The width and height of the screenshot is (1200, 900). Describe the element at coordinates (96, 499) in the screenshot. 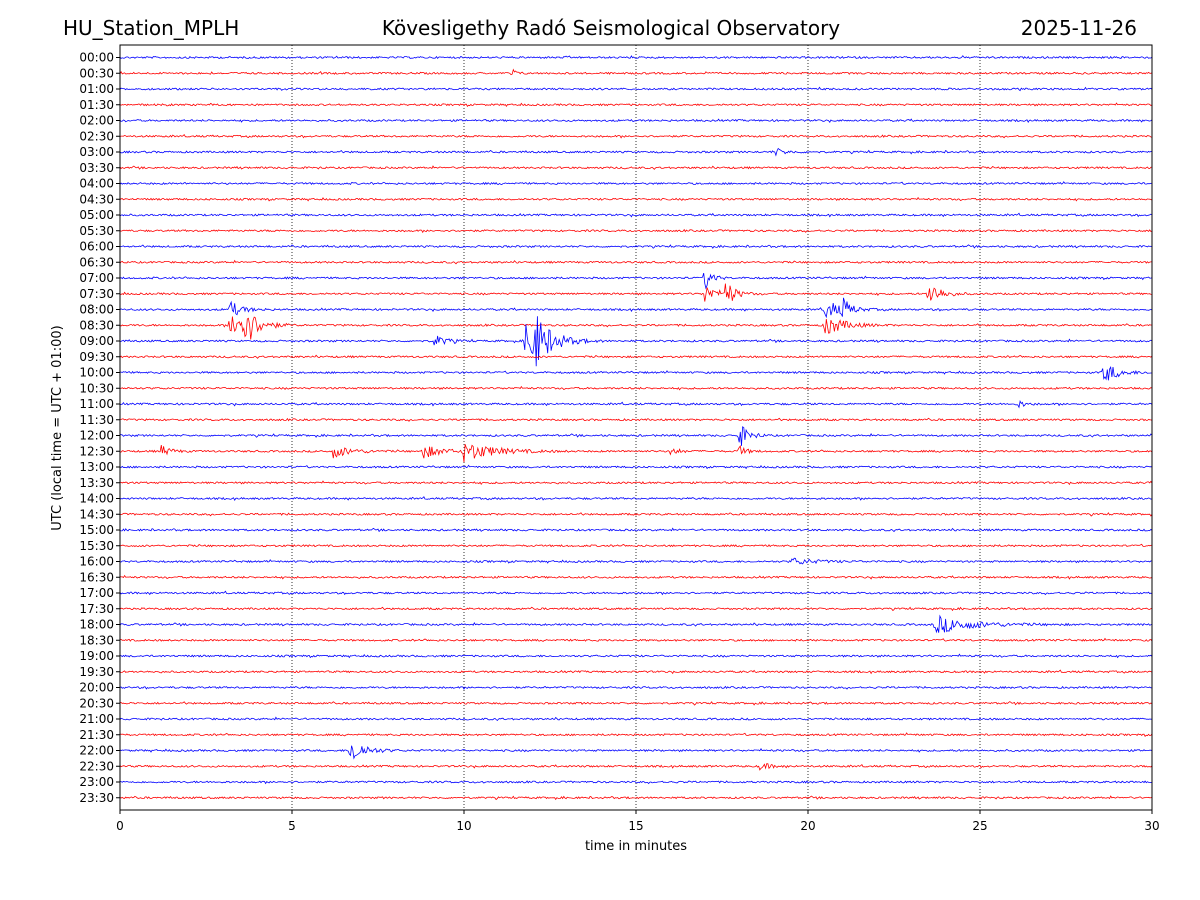

I see `y-tick-label: 14:00` at that location.